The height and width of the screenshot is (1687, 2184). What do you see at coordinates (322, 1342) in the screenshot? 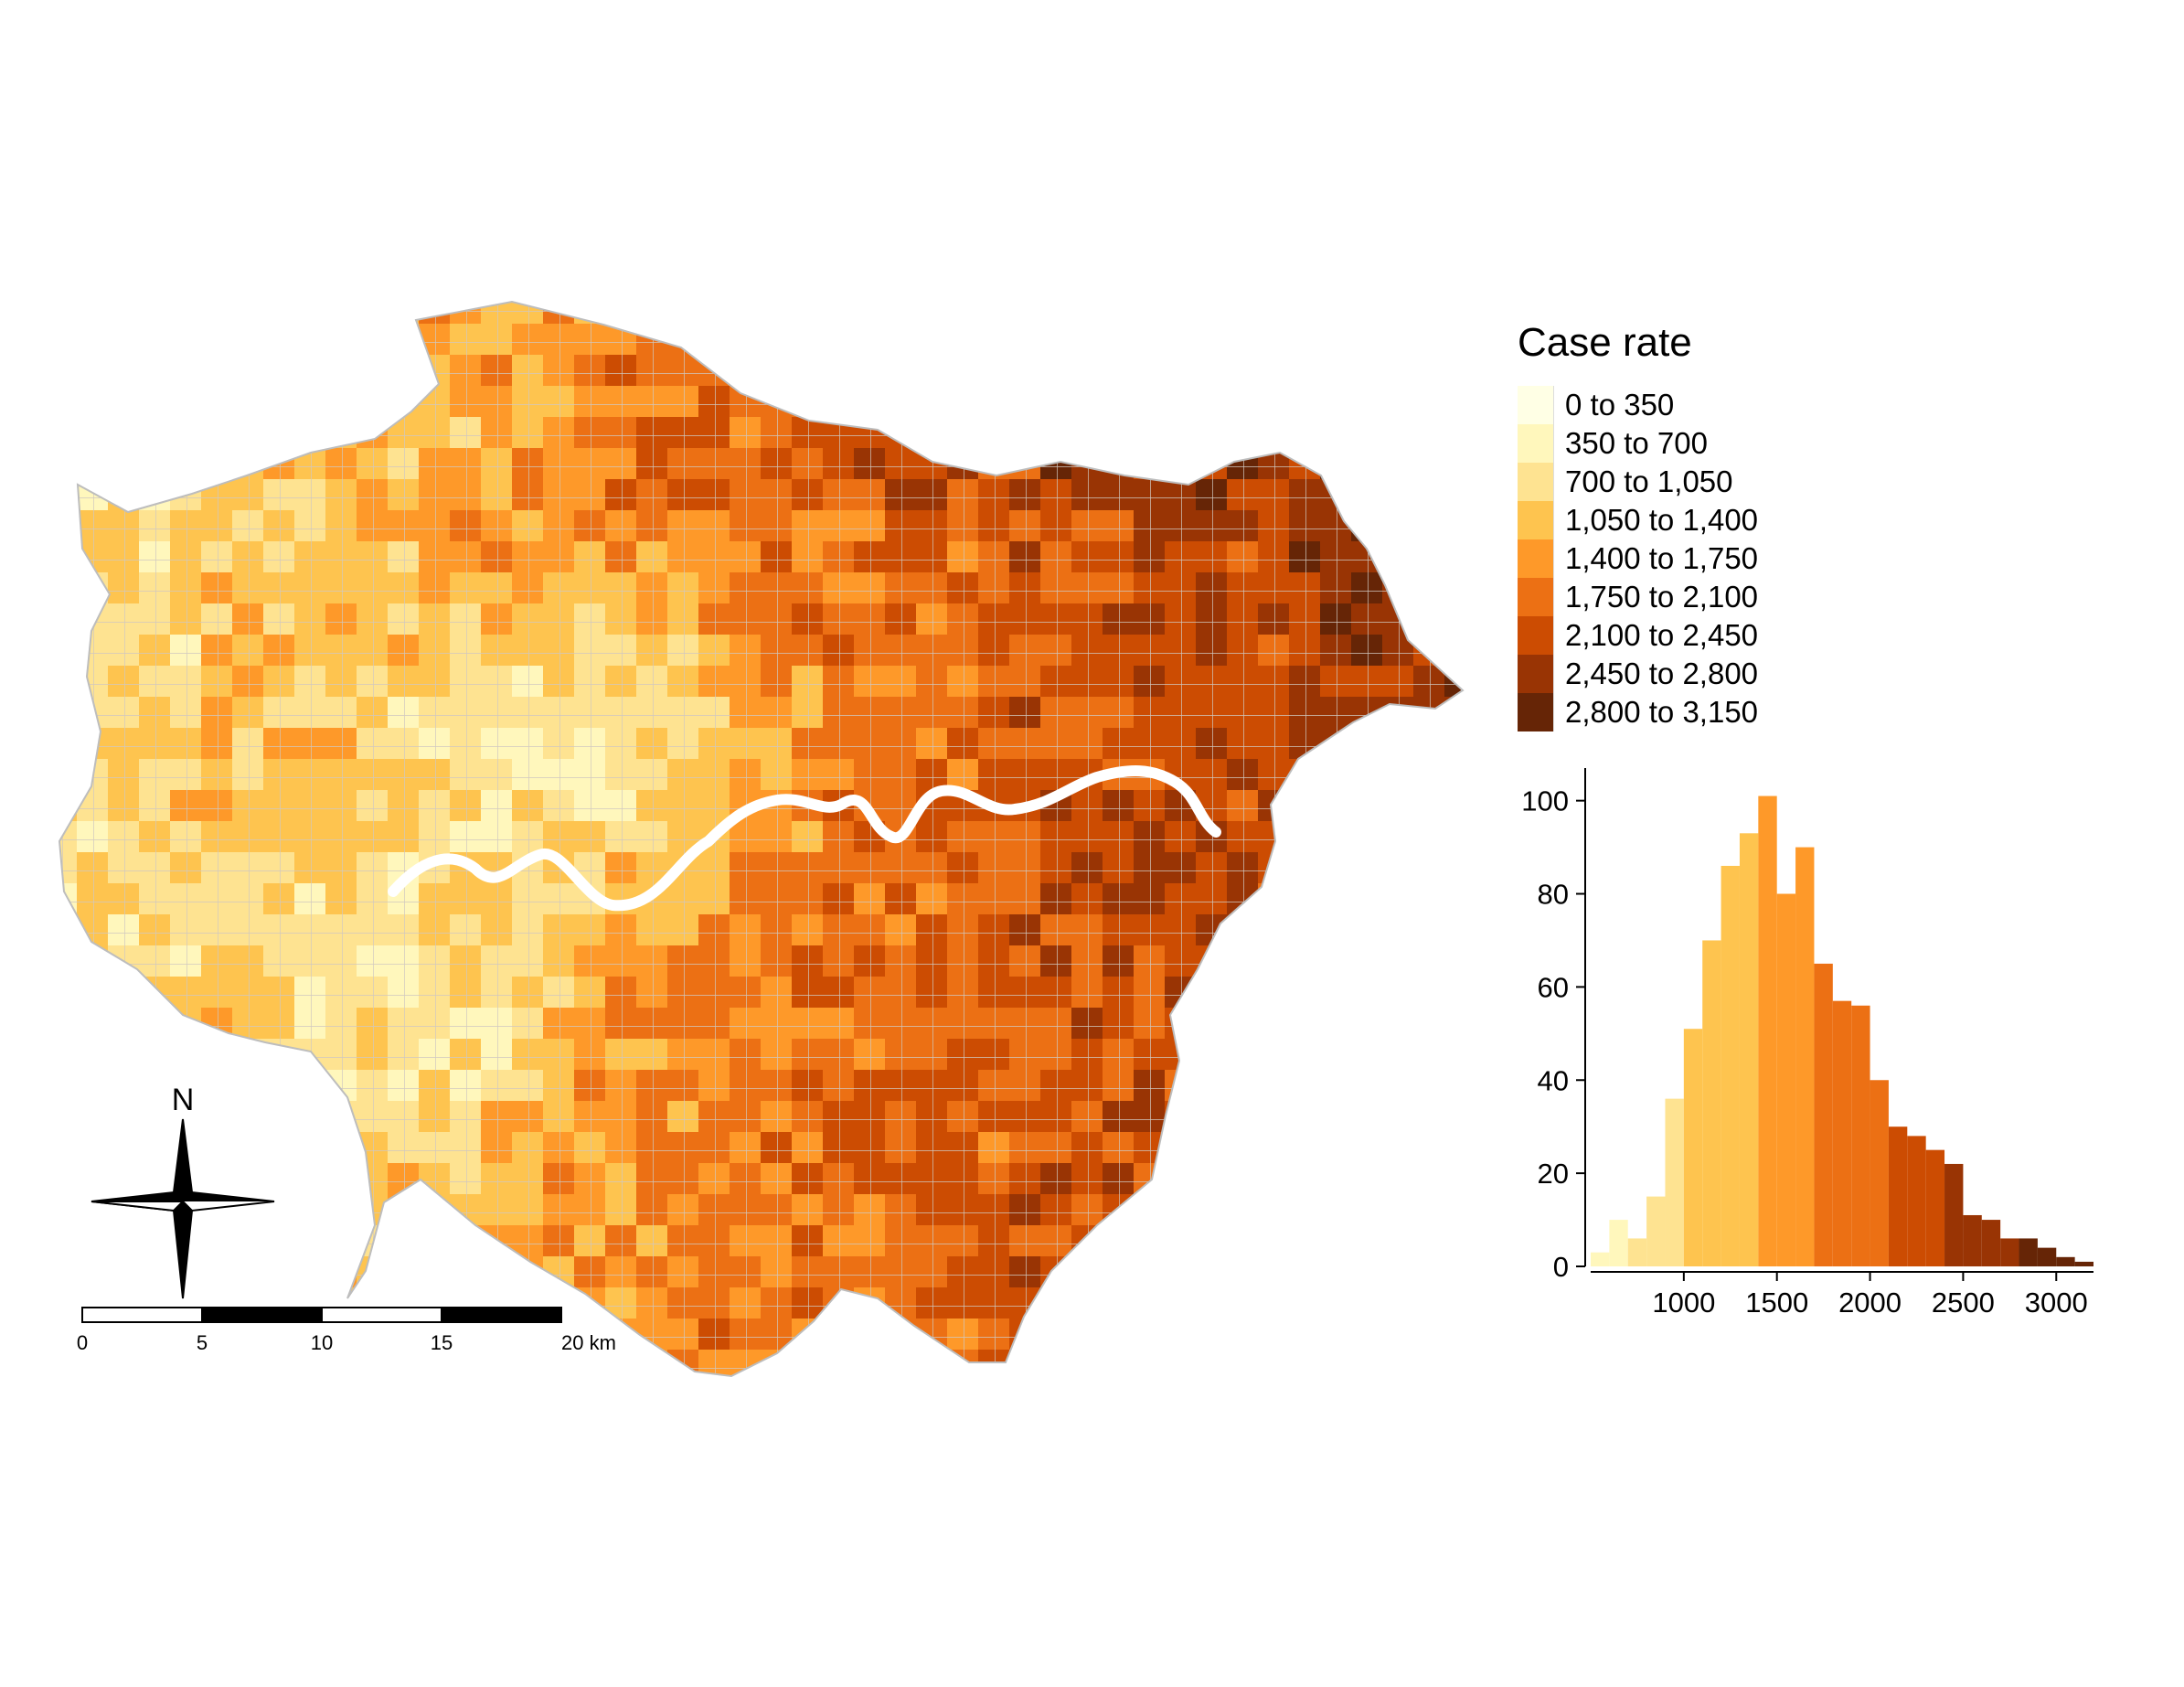
I see `scale-tick-label: 10` at bounding box center [322, 1342].